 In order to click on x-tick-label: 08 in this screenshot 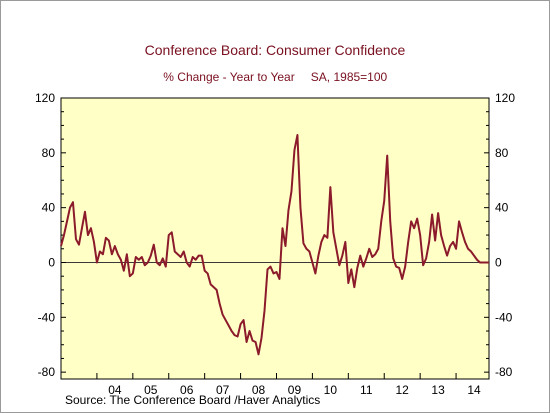, I will do `click(259, 390)`.